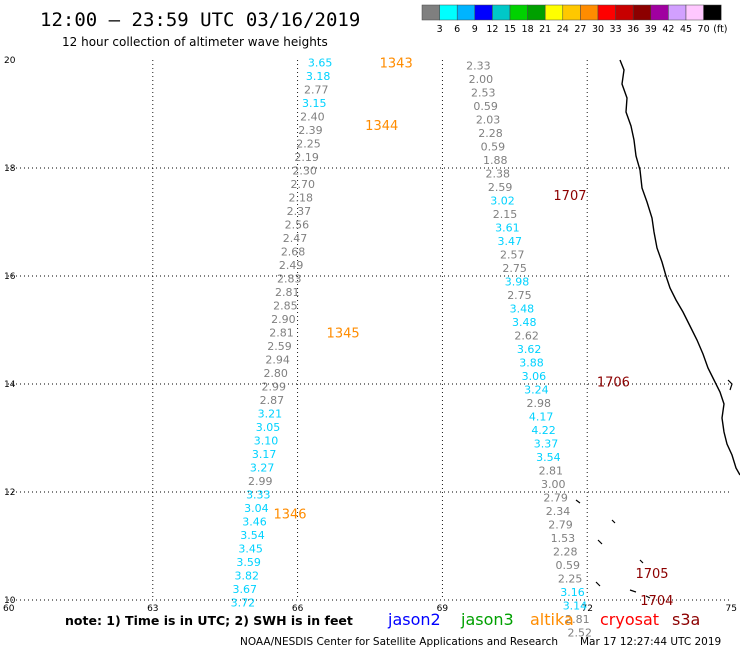 Image resolution: width=740 pixels, height=650 pixels. What do you see at coordinates (495, 160) in the screenshot?
I see `wave-height-label: 1.88` at bounding box center [495, 160].